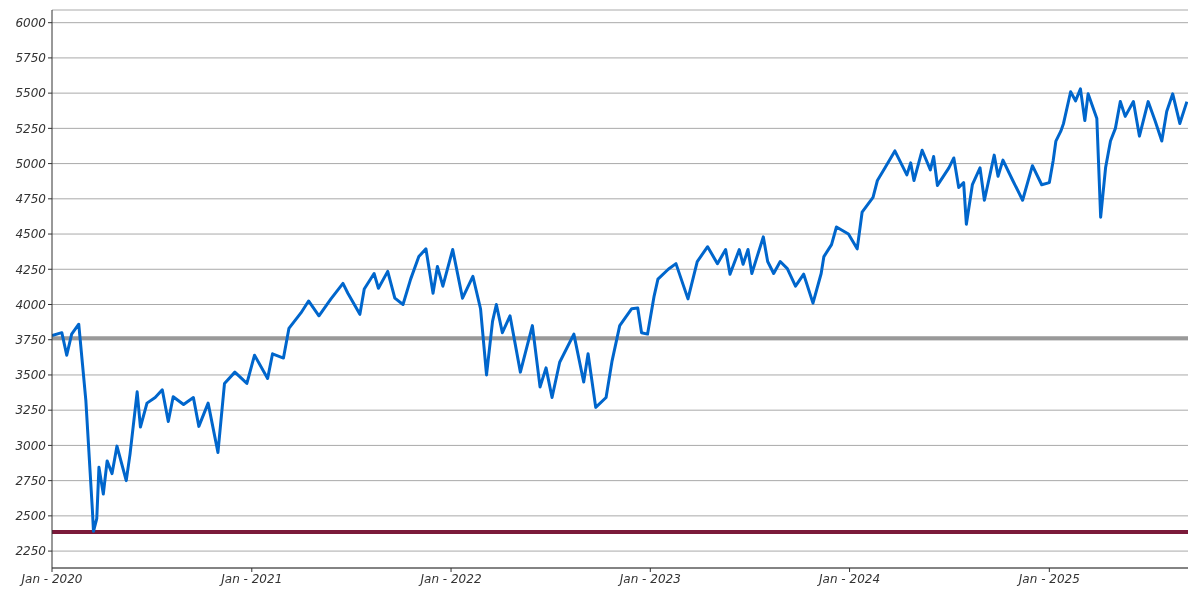 The height and width of the screenshot is (600, 1200). What do you see at coordinates (649, 578) in the screenshot?
I see `x-tick-label: Jan - 2023` at bounding box center [649, 578].